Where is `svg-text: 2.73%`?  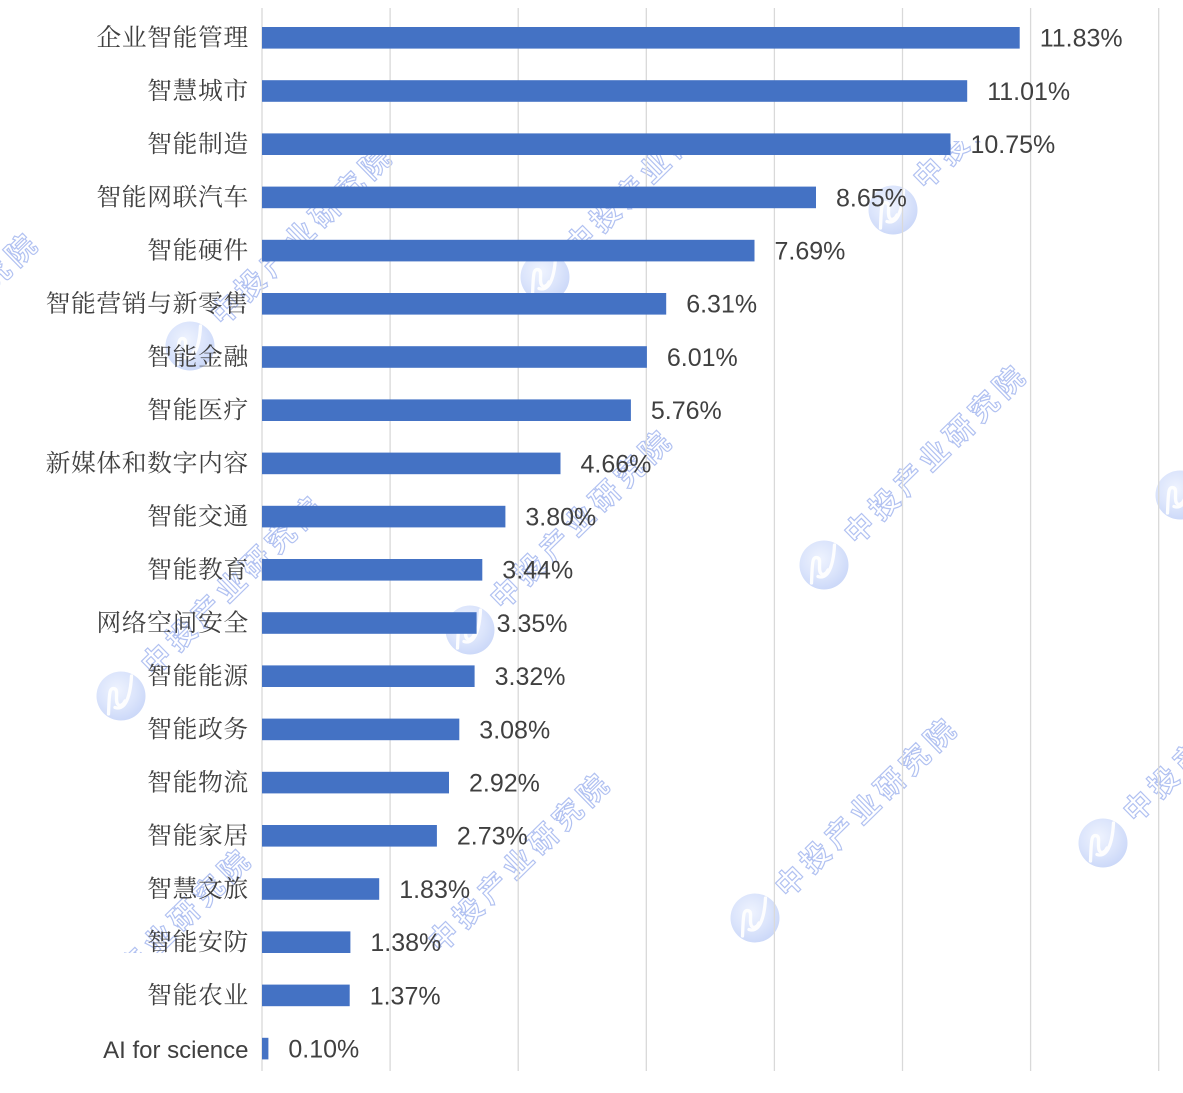 svg-text: 2.73% is located at coordinates (492, 837).